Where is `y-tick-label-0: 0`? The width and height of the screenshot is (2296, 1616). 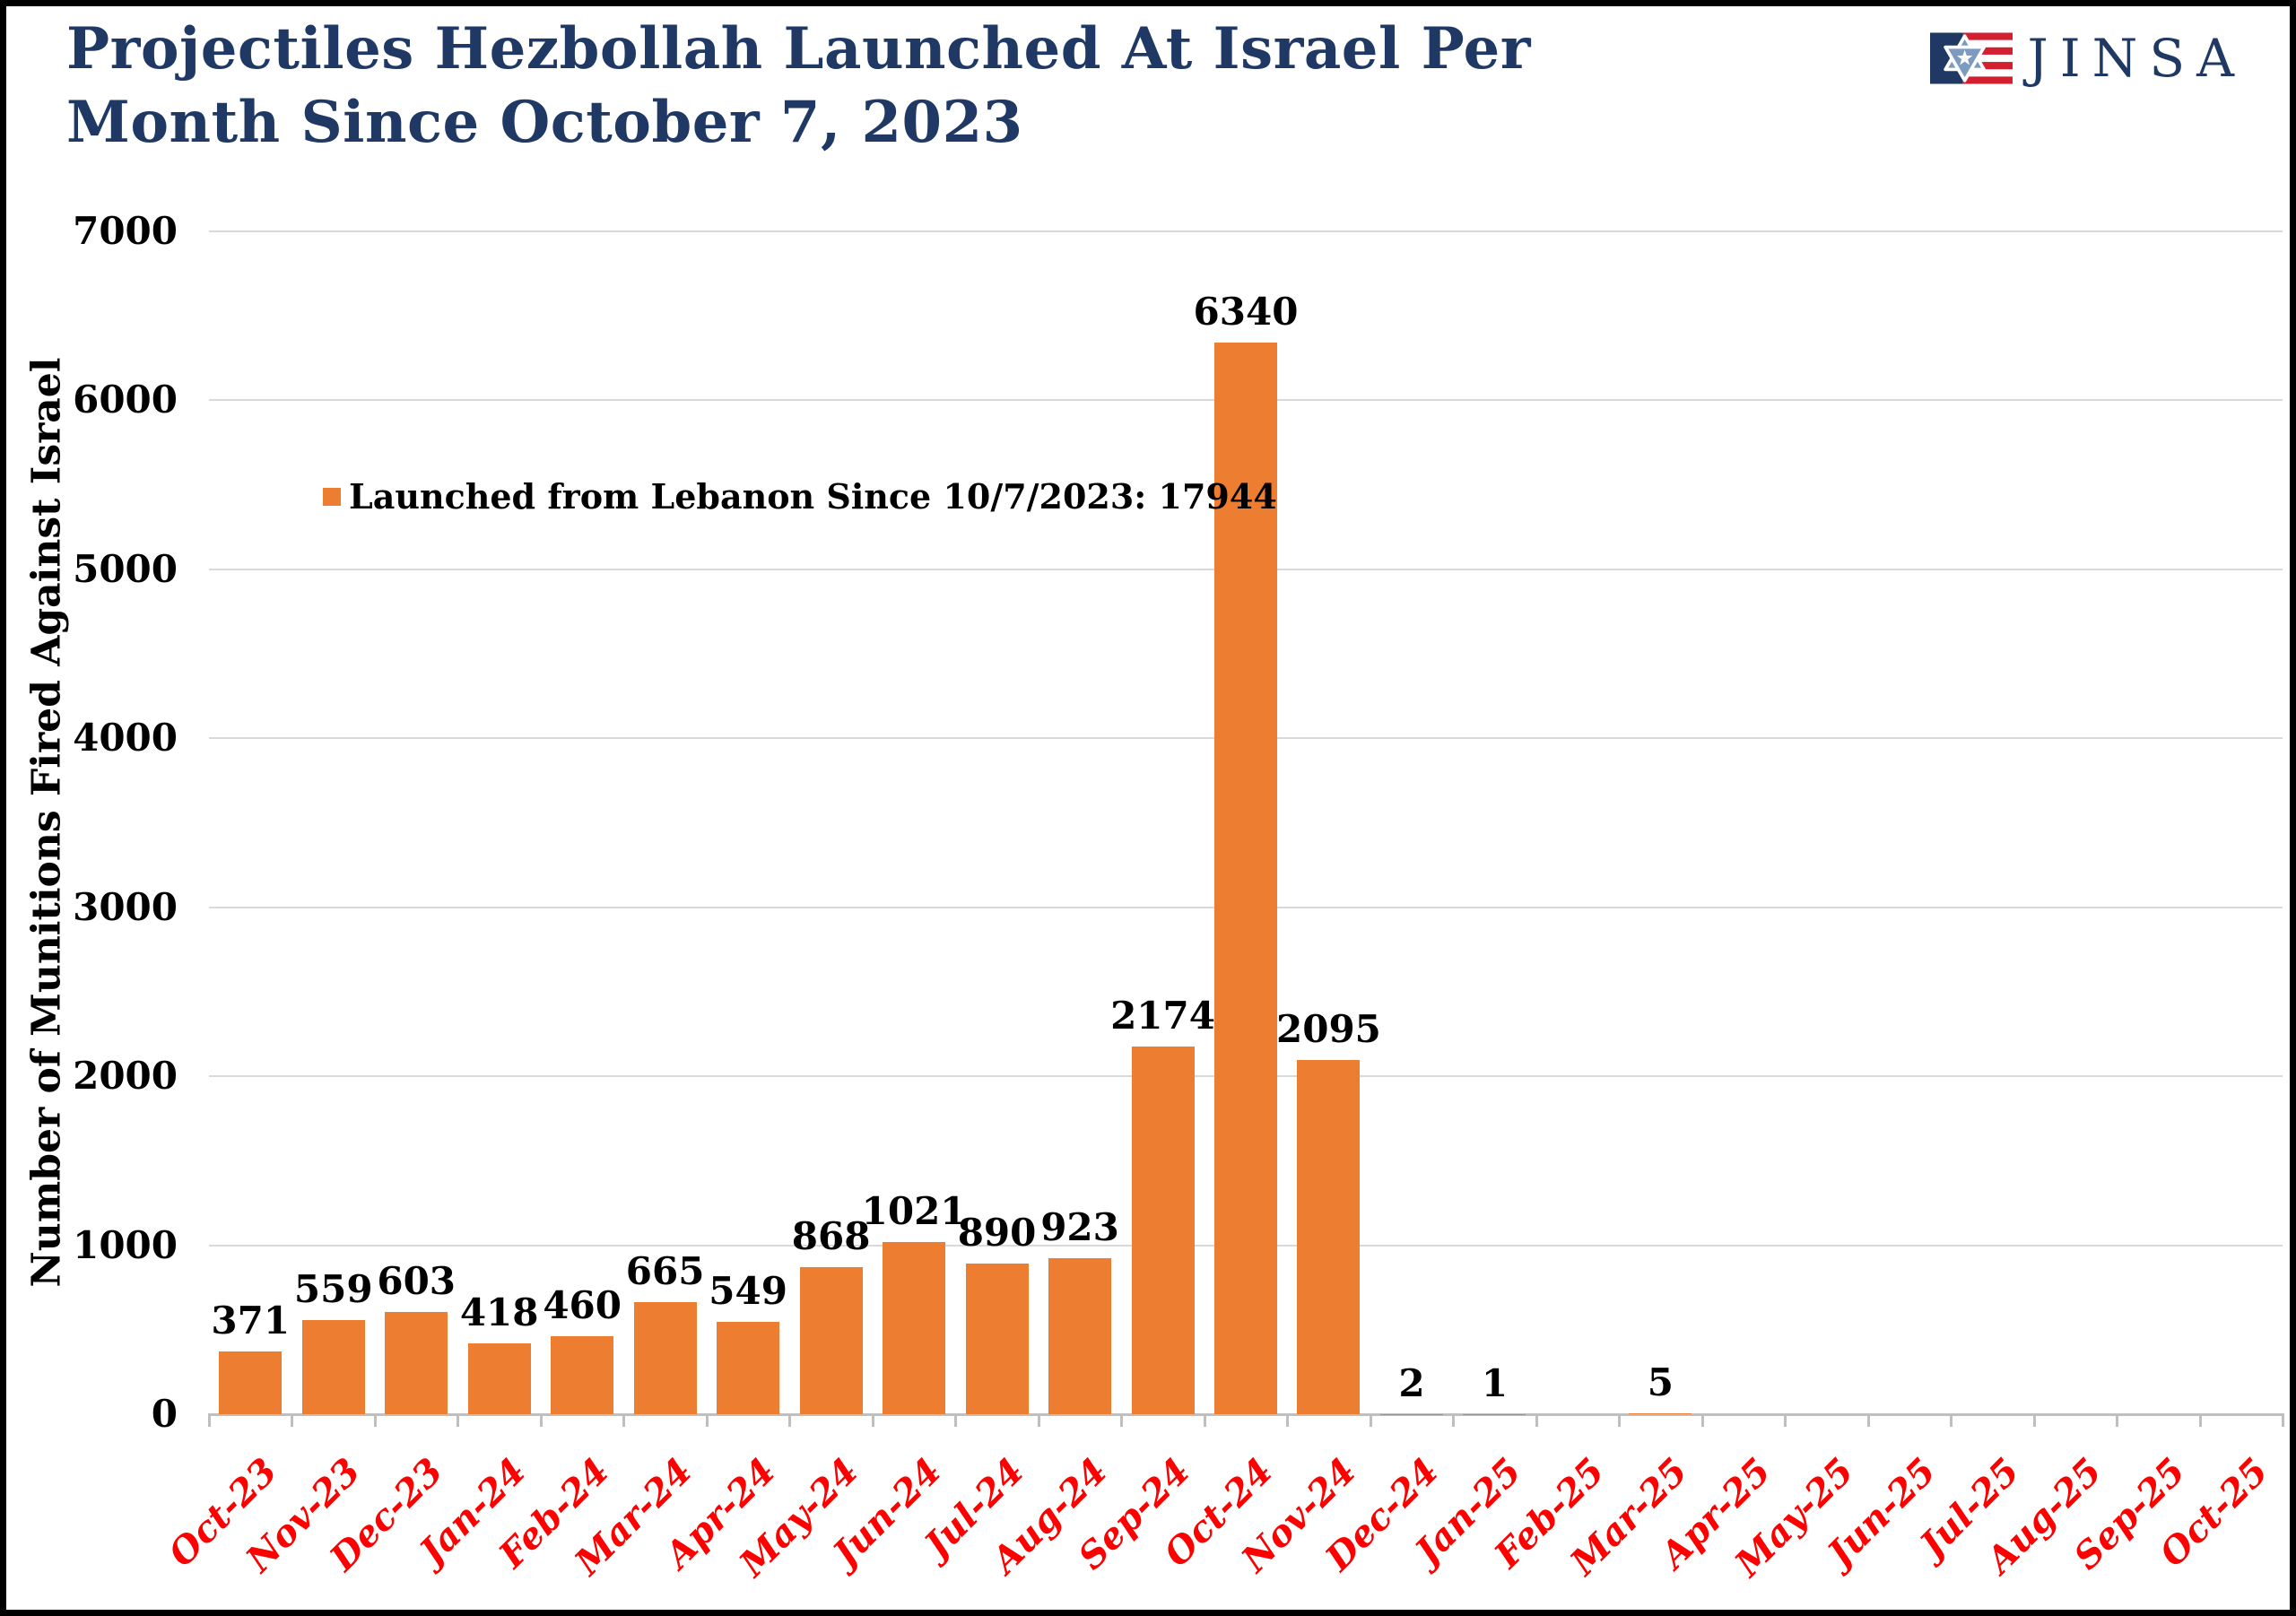 y-tick-label-0: 0 is located at coordinates (164, 1414).